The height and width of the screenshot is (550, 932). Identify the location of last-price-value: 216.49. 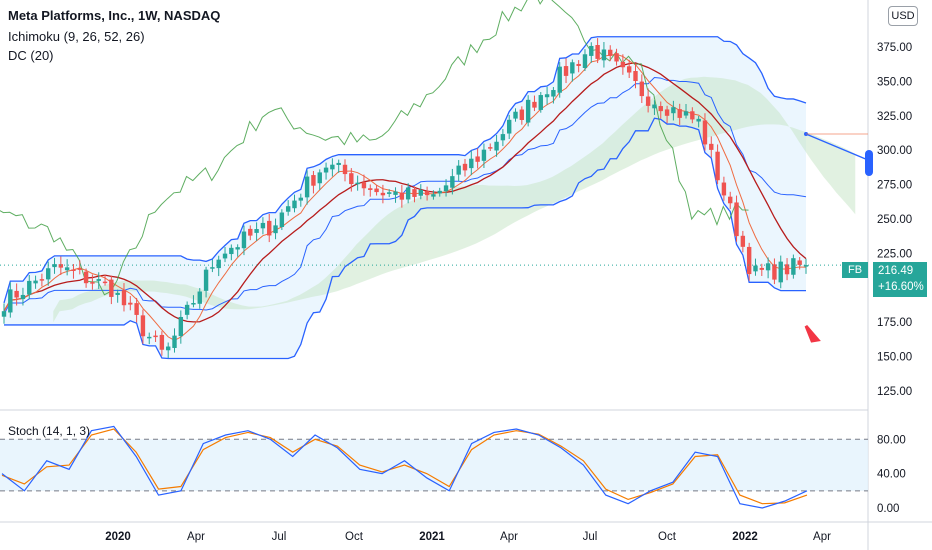
(896, 271).